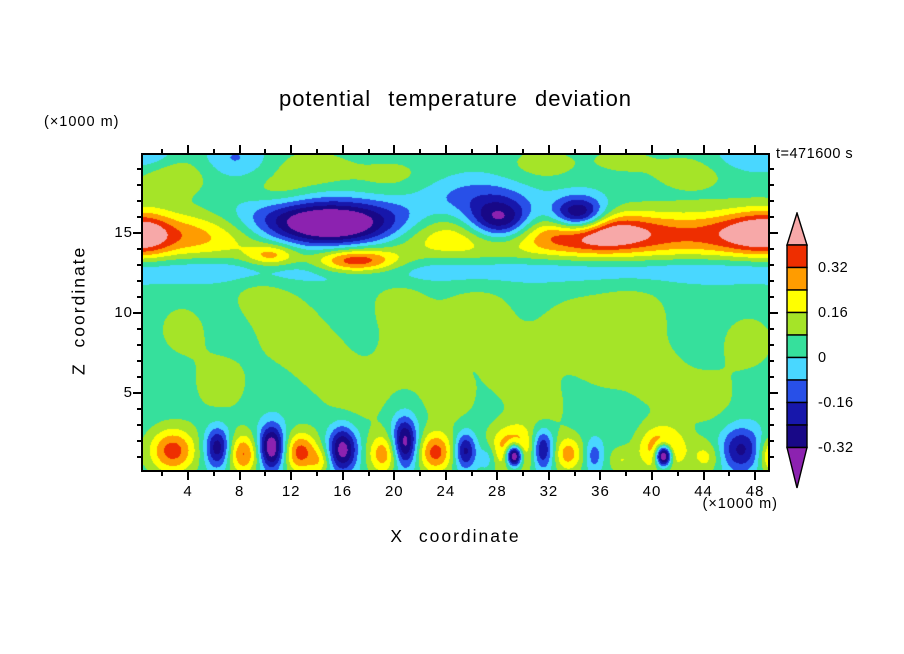 This screenshot has width=904, height=654. What do you see at coordinates (128, 393) in the screenshot?
I see `z-tick-label: 5` at bounding box center [128, 393].